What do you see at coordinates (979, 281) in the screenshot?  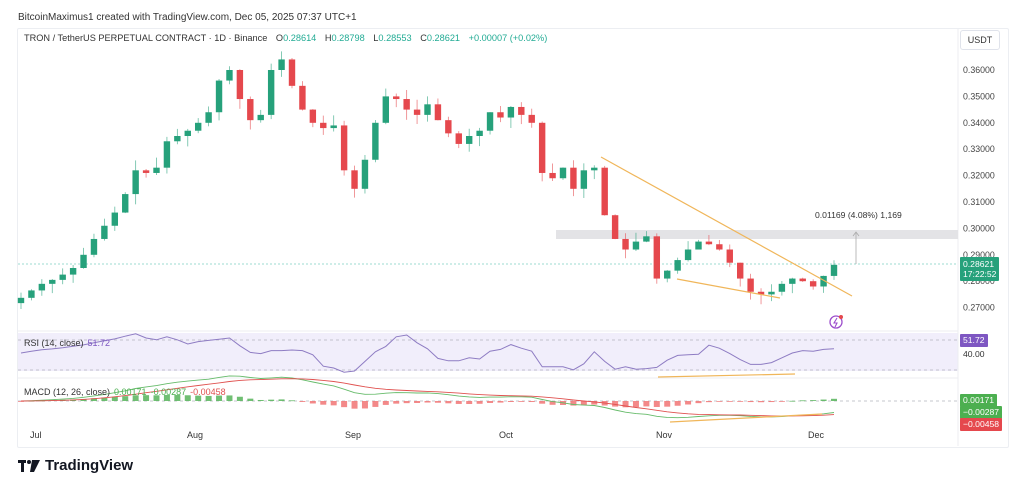 I see `price-tick: 0.28000` at bounding box center [979, 281].